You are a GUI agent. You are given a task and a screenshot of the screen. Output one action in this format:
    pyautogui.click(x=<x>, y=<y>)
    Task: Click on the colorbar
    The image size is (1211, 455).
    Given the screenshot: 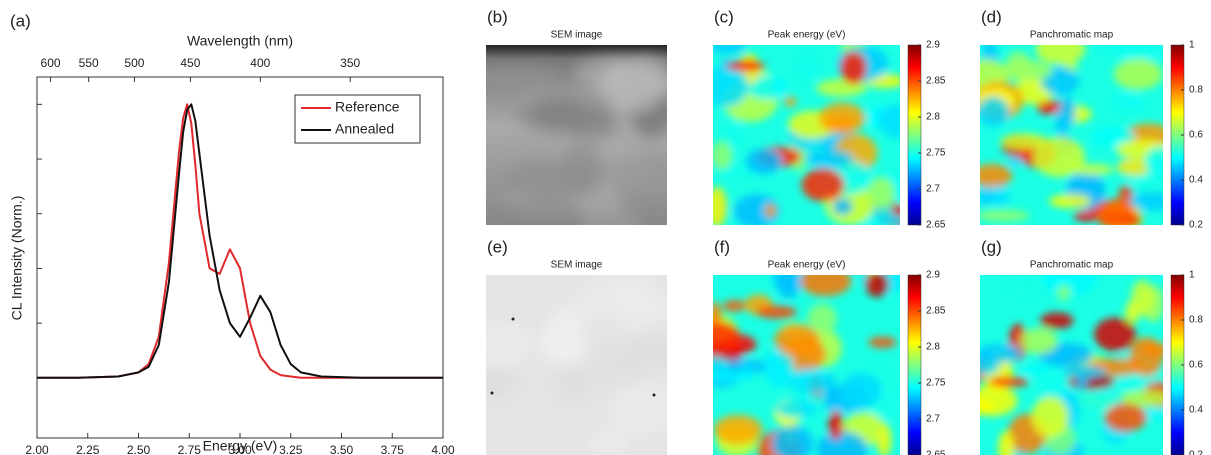 What is the action you would take?
    pyautogui.click(x=914, y=364)
    